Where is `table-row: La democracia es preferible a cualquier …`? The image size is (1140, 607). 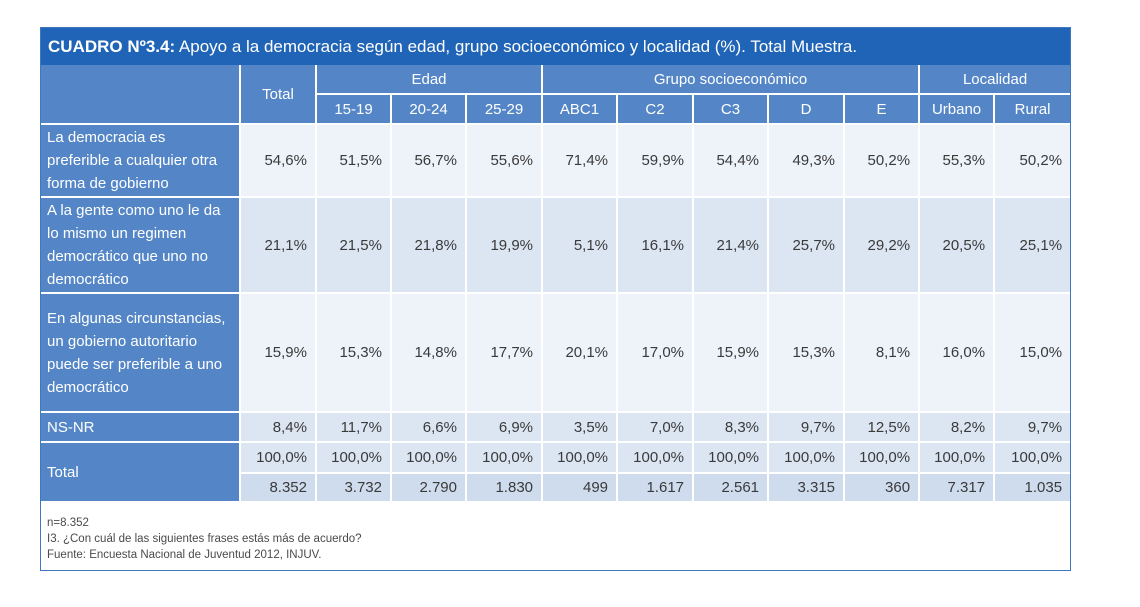
table-row: La democracia es preferible a cualquier … is located at coordinates (556, 161).